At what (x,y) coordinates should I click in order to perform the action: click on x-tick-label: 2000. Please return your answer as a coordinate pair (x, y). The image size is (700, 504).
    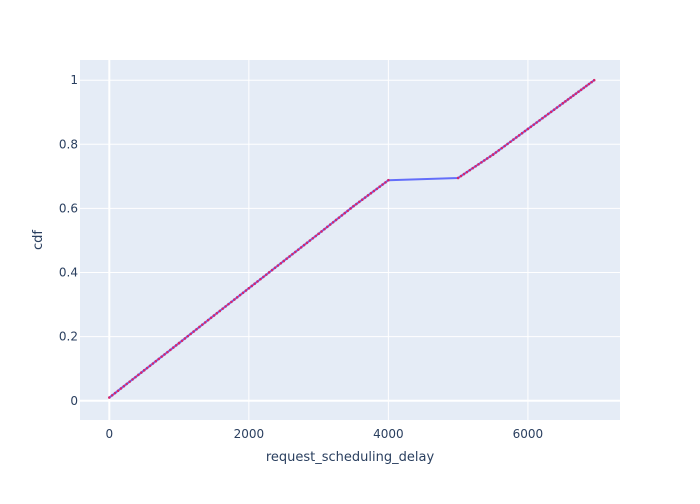
    Looking at the image, I should click on (249, 434).